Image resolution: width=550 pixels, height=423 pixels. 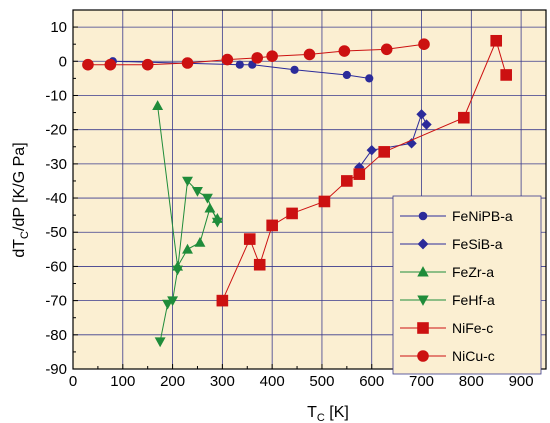 I want to click on series-nicu-c, so click(x=256, y=54).